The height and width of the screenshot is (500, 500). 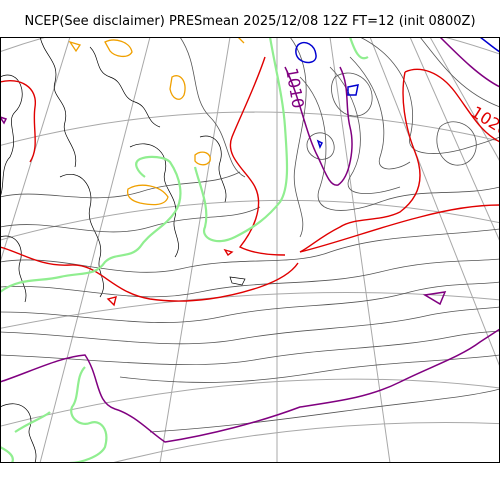 I want to click on contour-label-1010: 1010, so click(x=295, y=87).